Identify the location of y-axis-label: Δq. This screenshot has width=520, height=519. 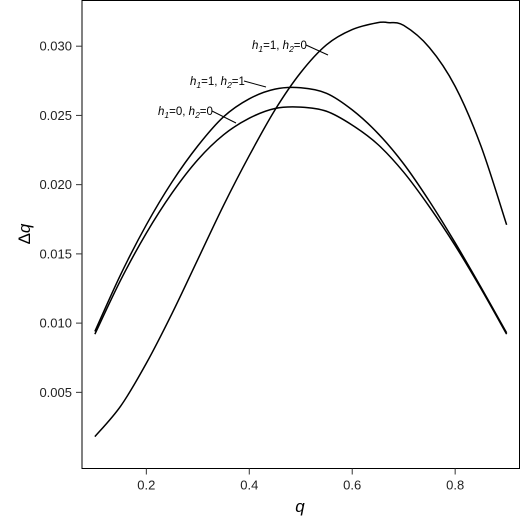
(24, 233).